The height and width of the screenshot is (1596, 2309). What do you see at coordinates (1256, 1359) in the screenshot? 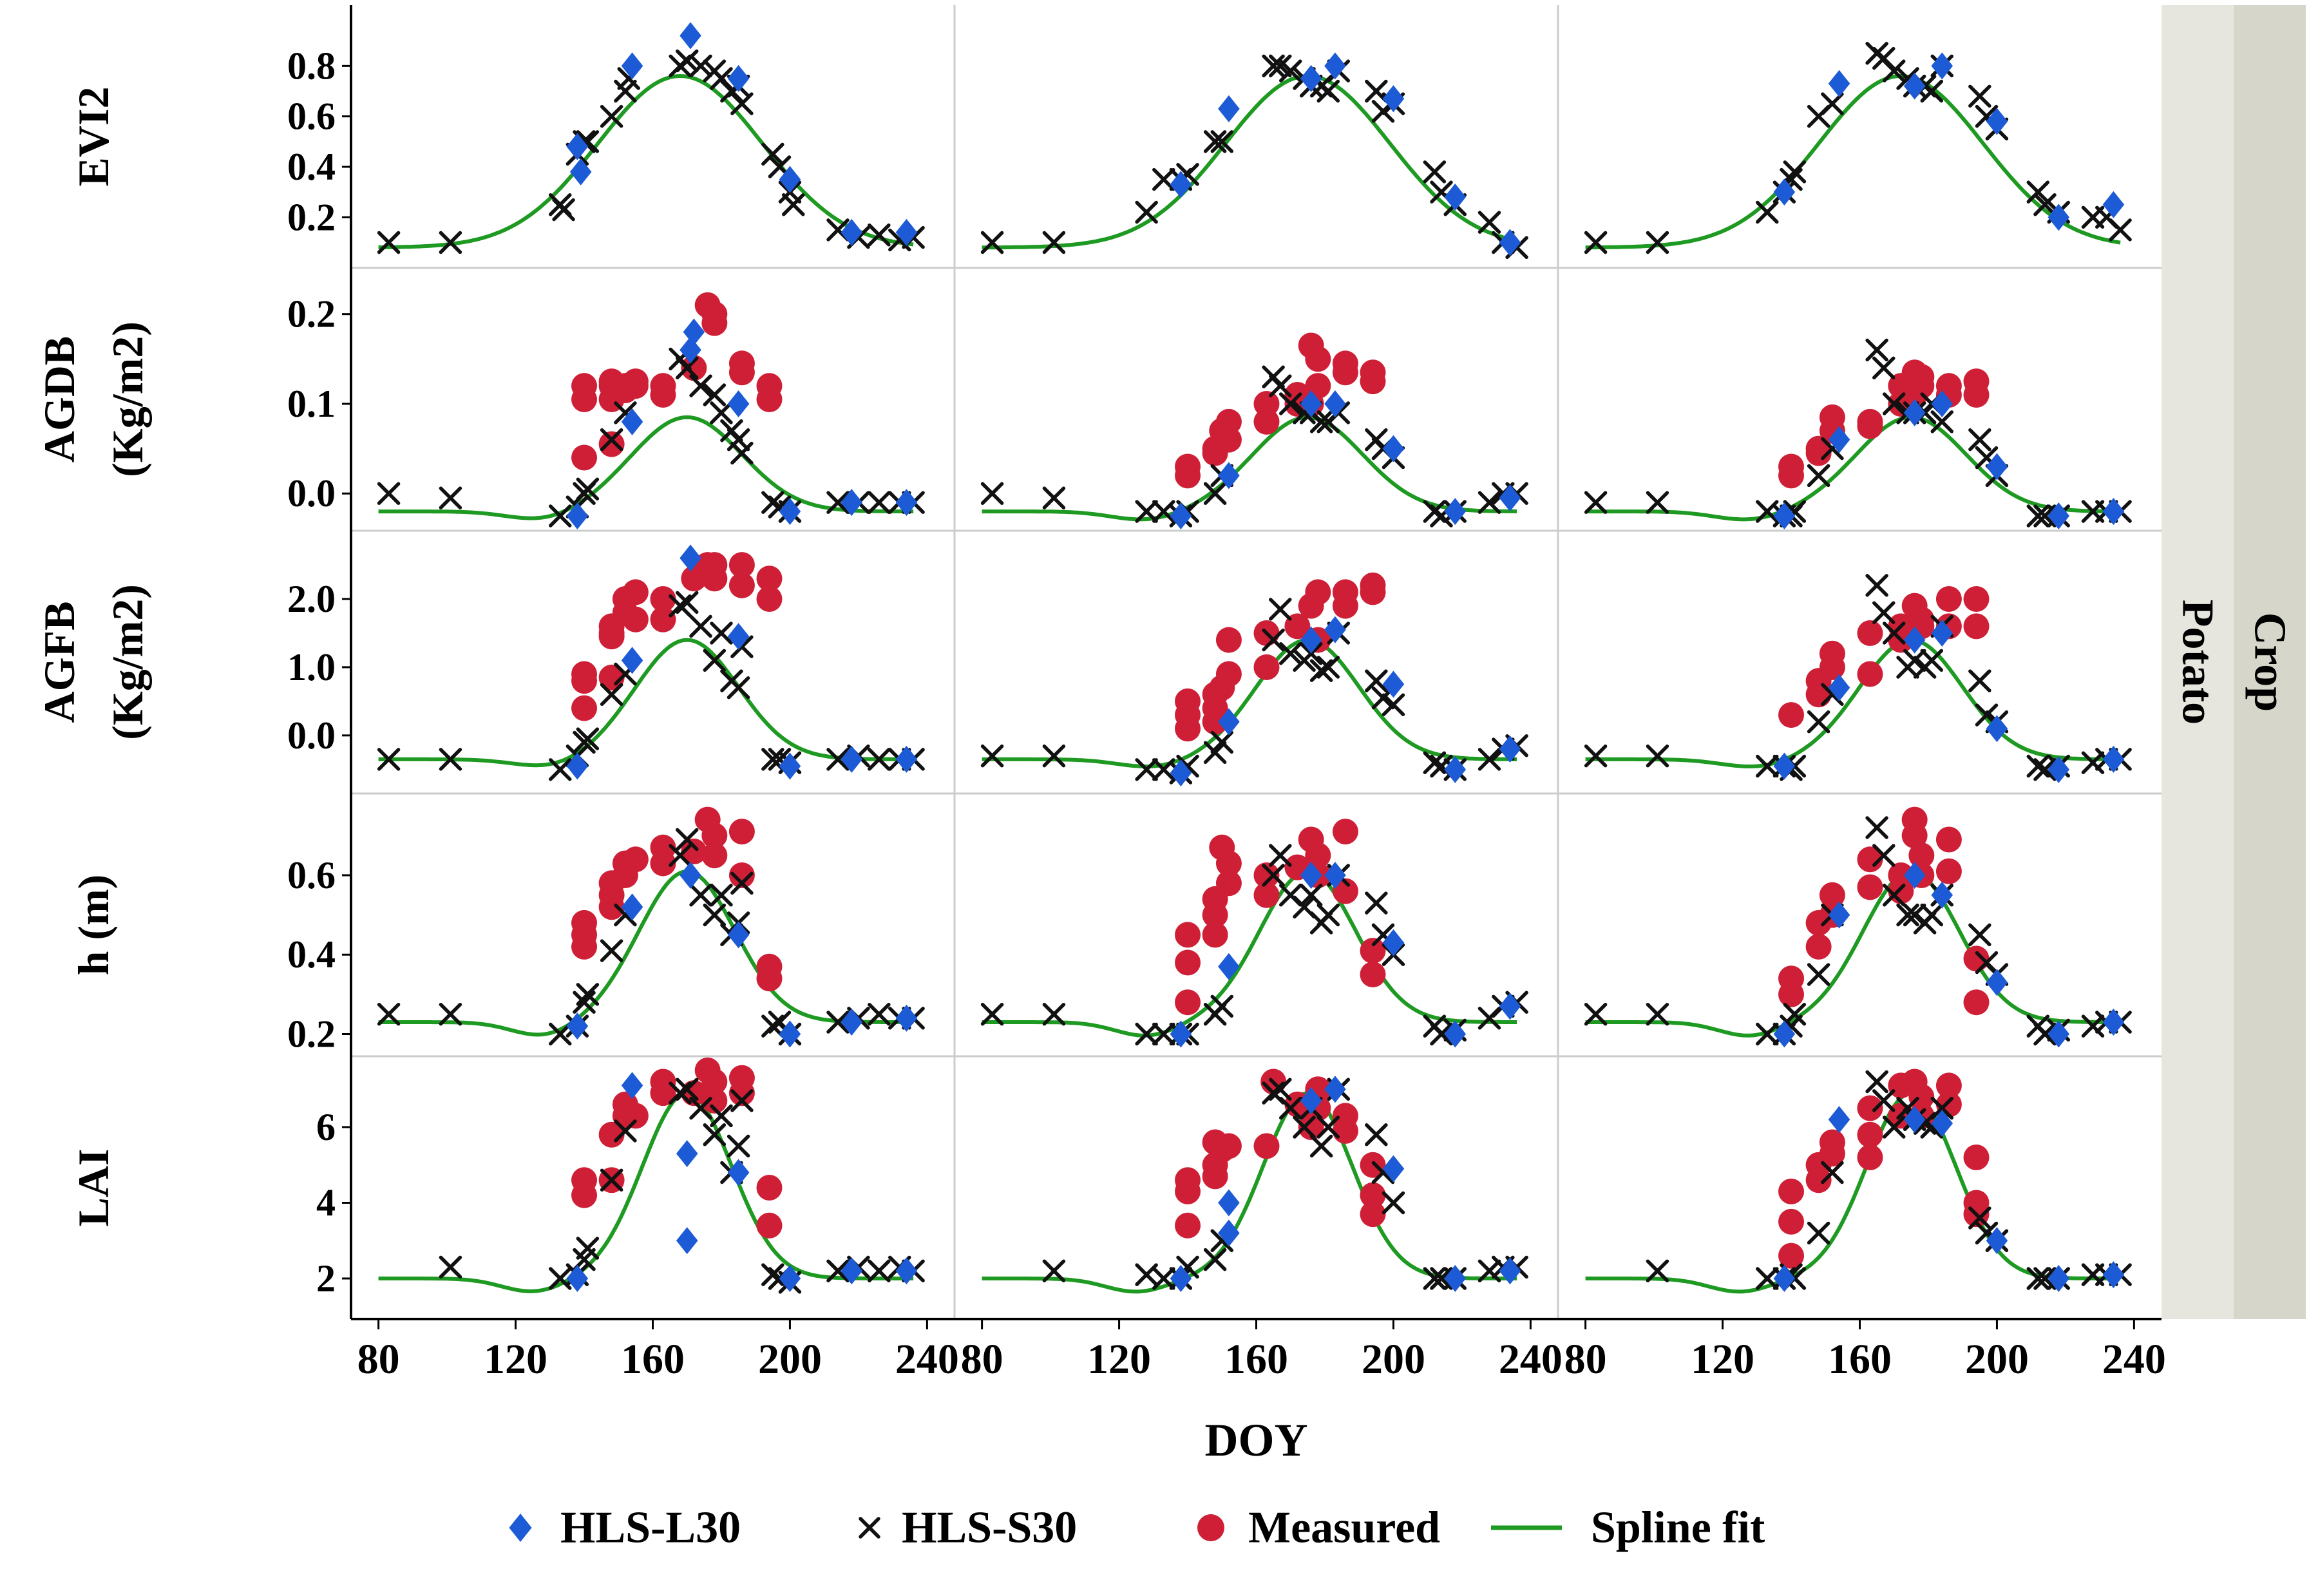
I see `x-tick-label: 160` at bounding box center [1256, 1359].